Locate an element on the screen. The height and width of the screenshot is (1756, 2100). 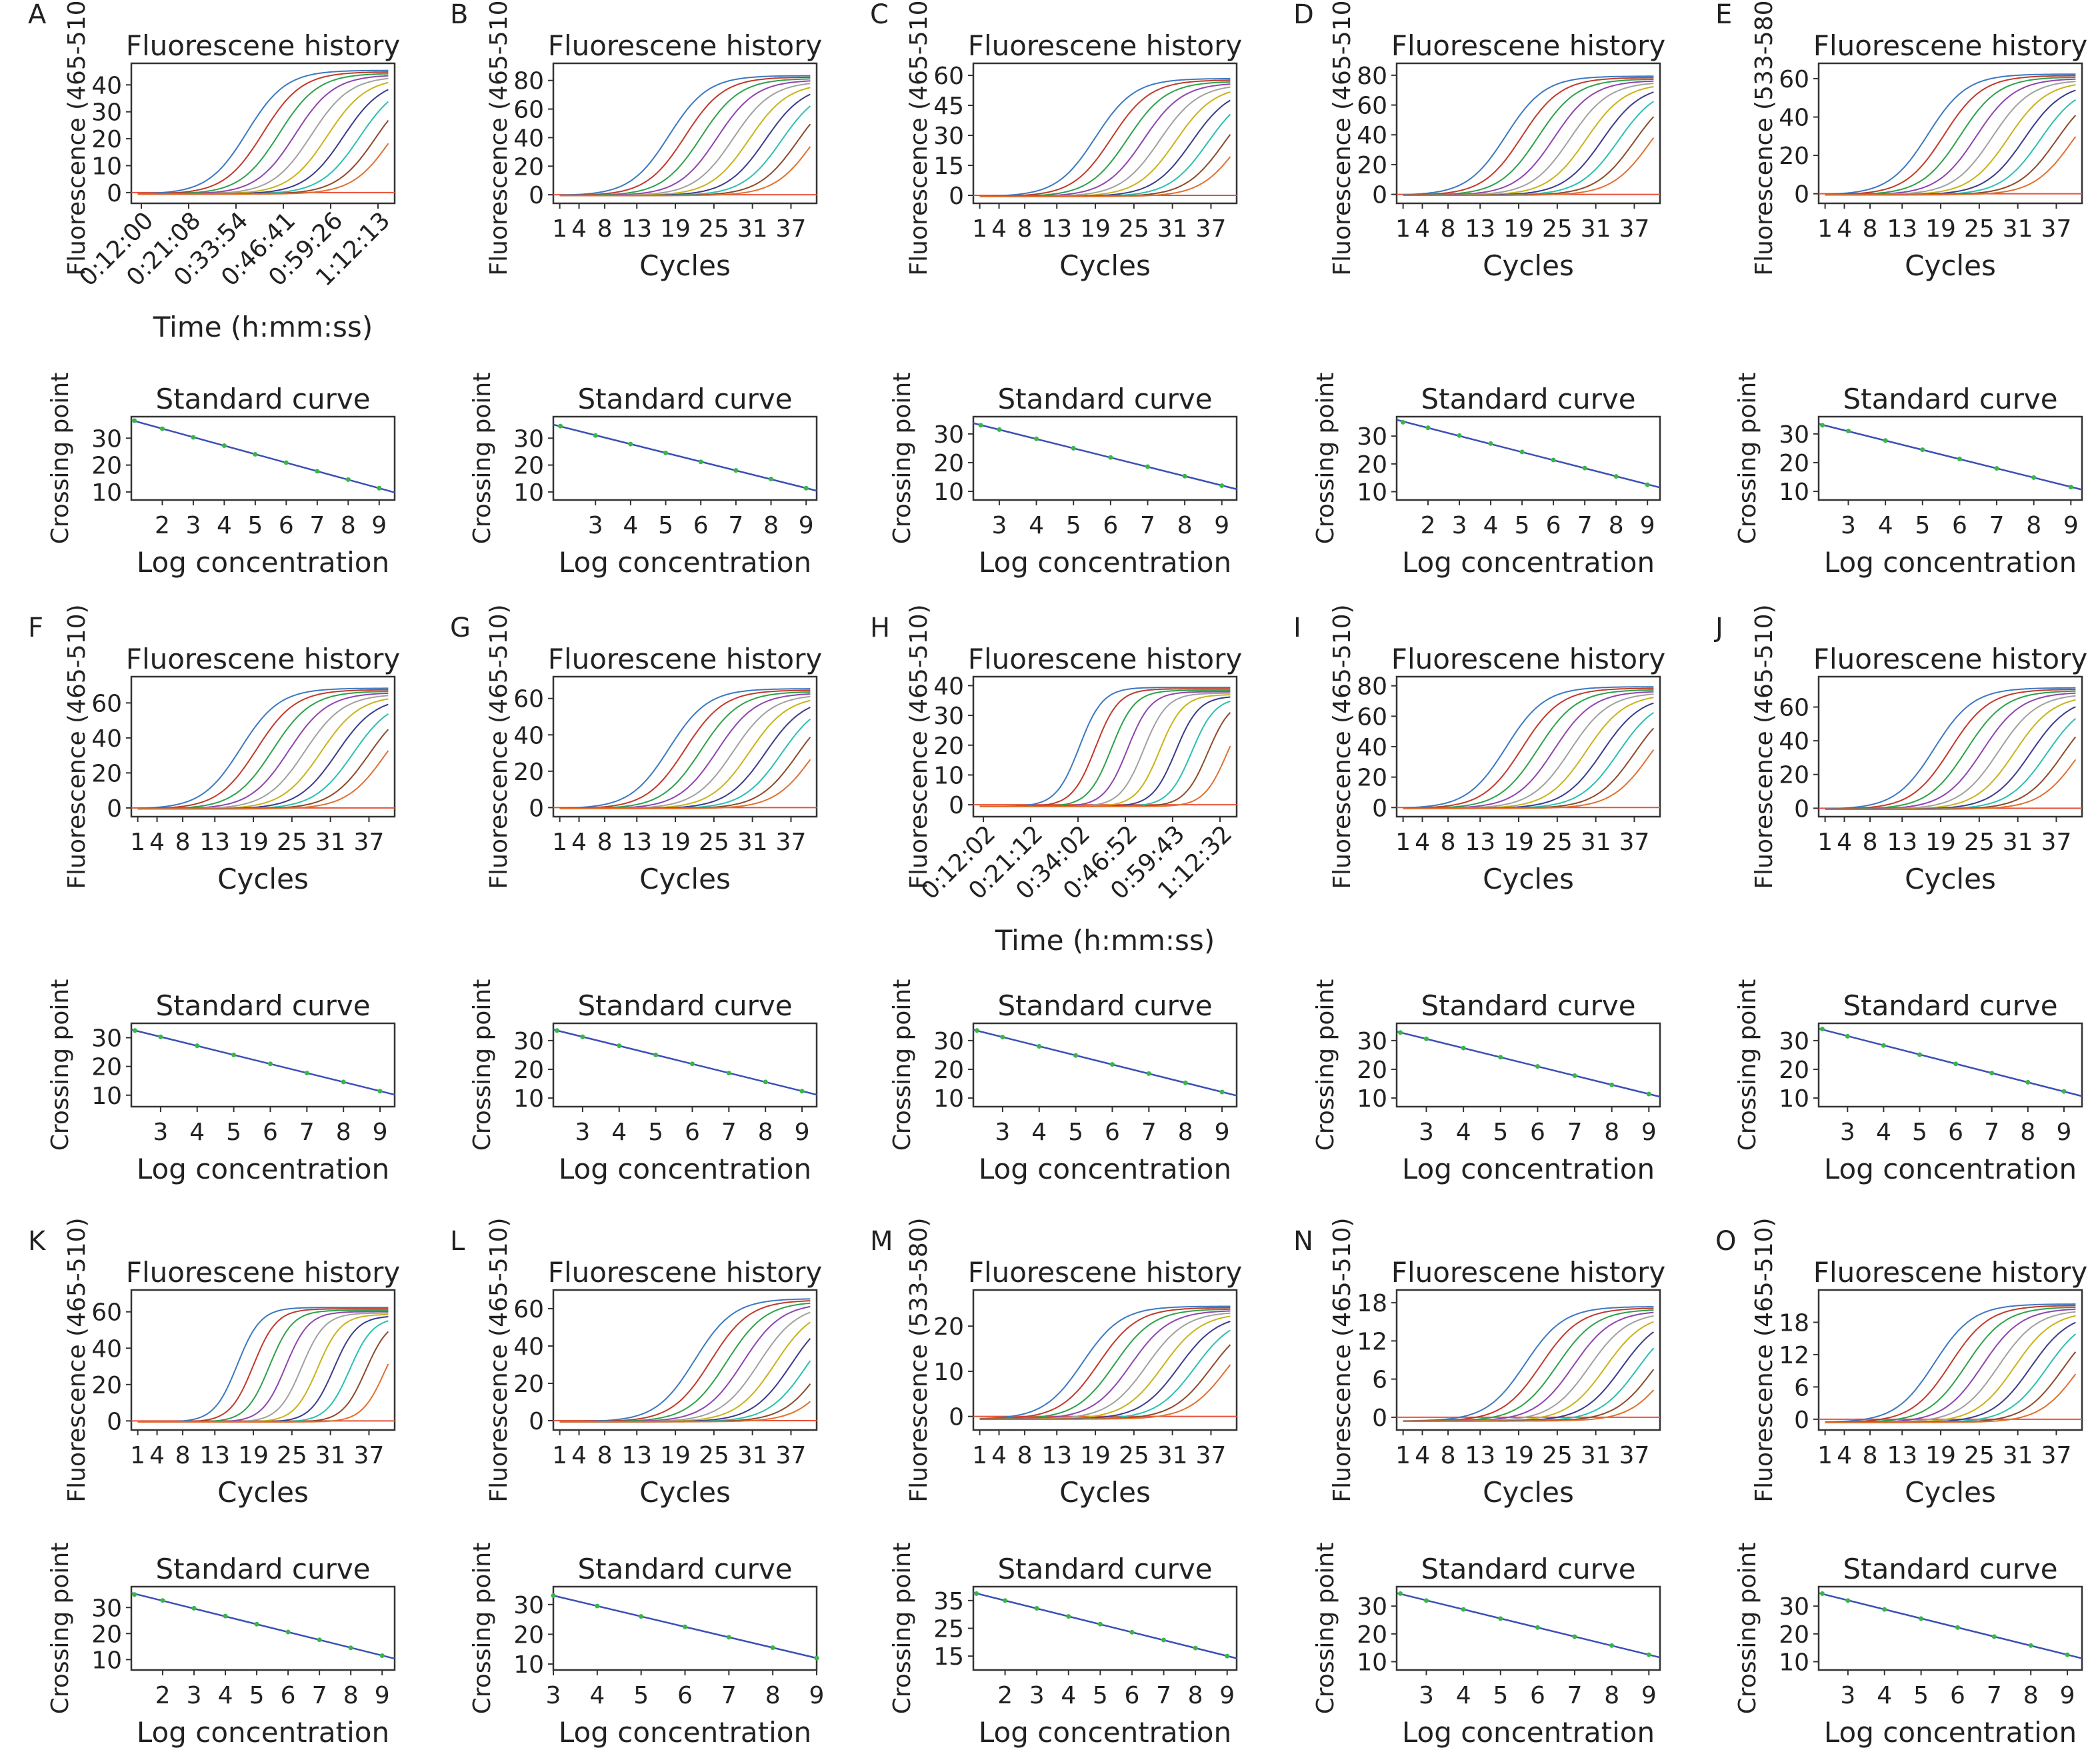
y-tick-label: 60 is located at coordinates (106, 1313).